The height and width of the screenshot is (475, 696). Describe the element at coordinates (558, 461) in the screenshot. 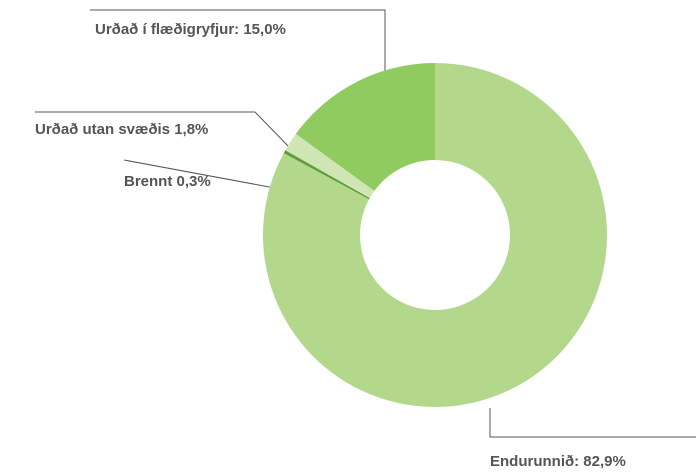

I see `slice-label: Endurunnið: 82,9%` at that location.